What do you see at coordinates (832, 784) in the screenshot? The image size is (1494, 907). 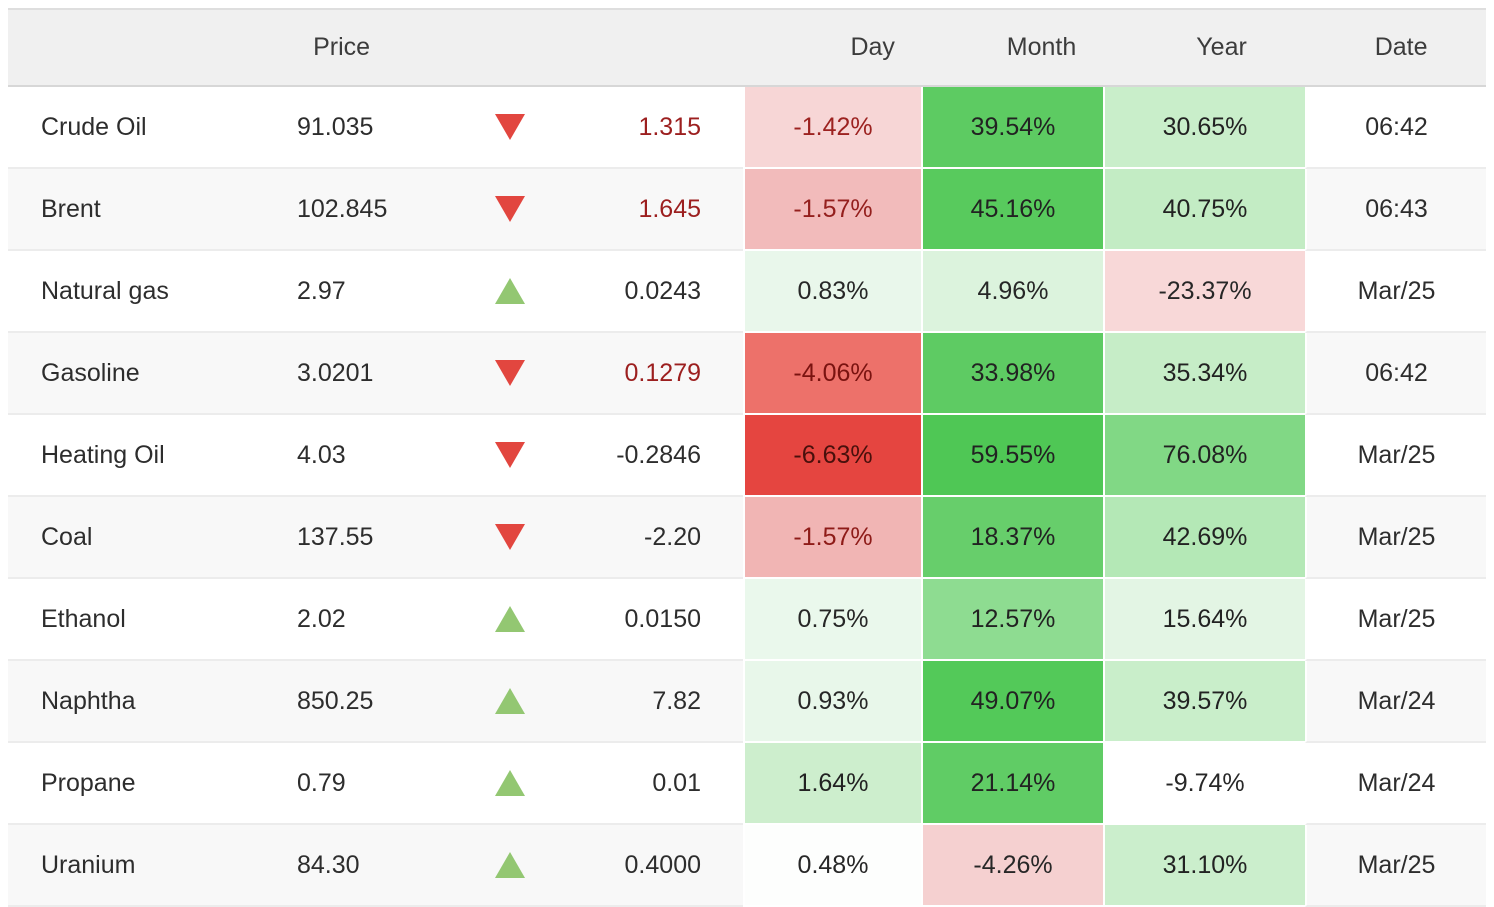 I see `day-change-cell: 1.64%` at bounding box center [832, 784].